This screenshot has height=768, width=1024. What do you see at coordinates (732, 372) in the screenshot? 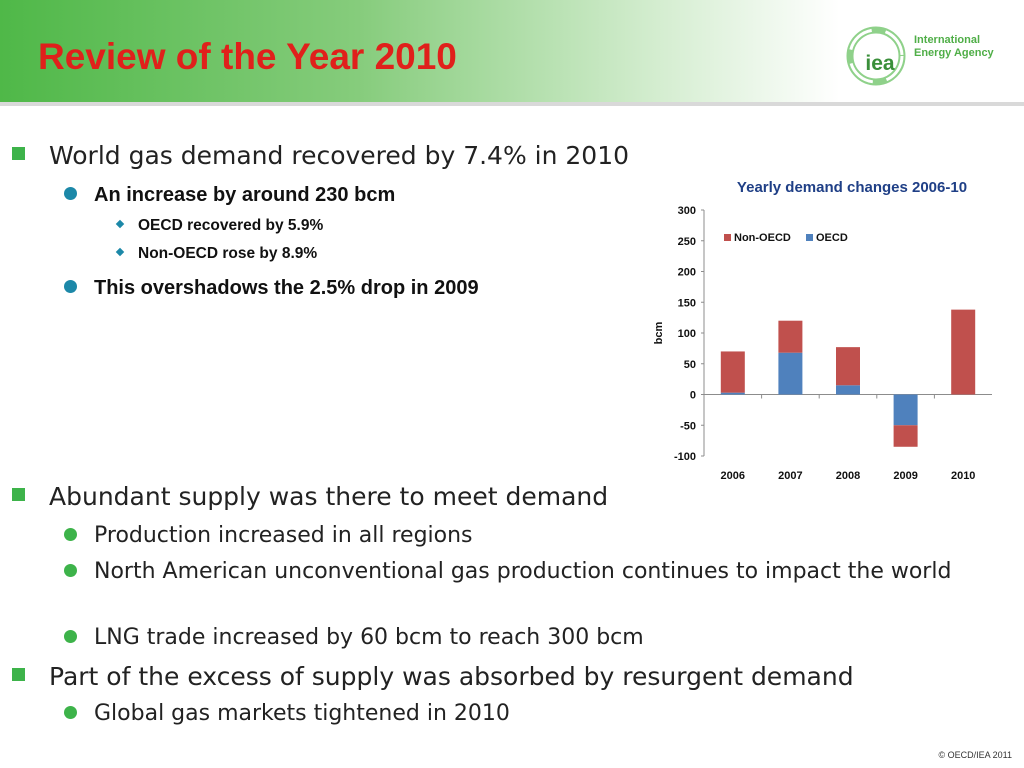
I see `bar-non-oecd-2006` at bounding box center [732, 372].